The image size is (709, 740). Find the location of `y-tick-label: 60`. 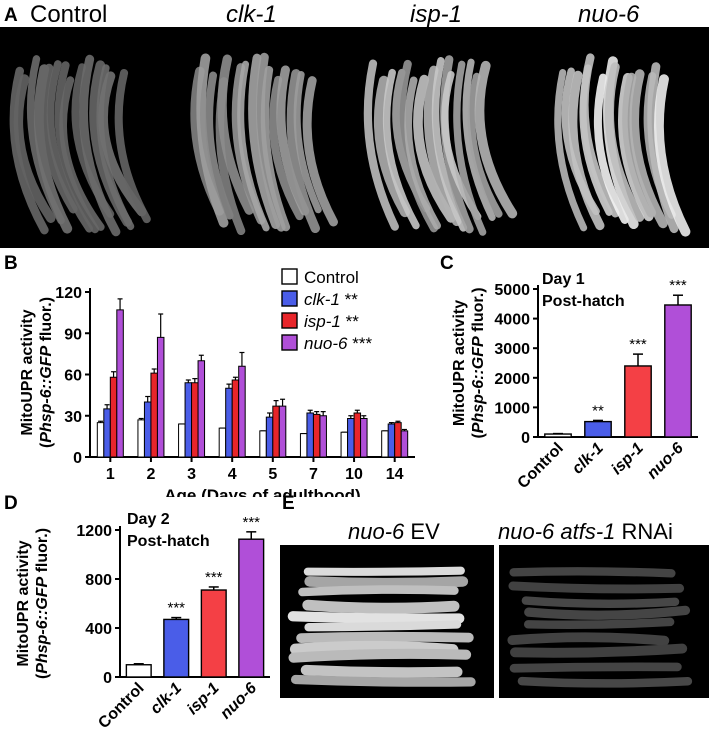

y-tick-label: 60 is located at coordinates (73, 376).